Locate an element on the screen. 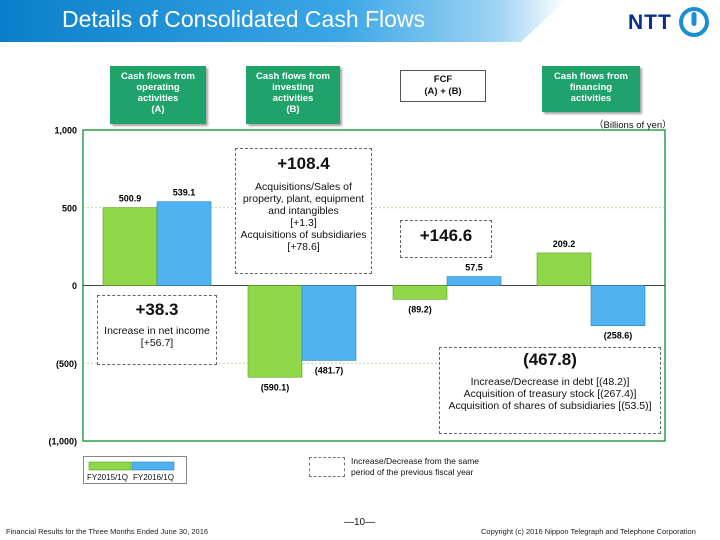  category-financing: Cash flows from financing activities is located at coordinates (591, 89).